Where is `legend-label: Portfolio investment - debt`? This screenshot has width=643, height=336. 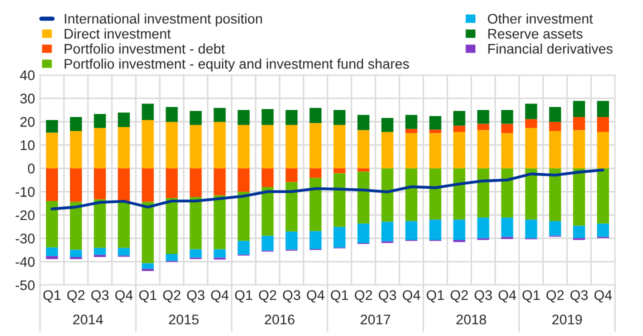 legend-label: Portfolio investment - debt is located at coordinates (144, 49).